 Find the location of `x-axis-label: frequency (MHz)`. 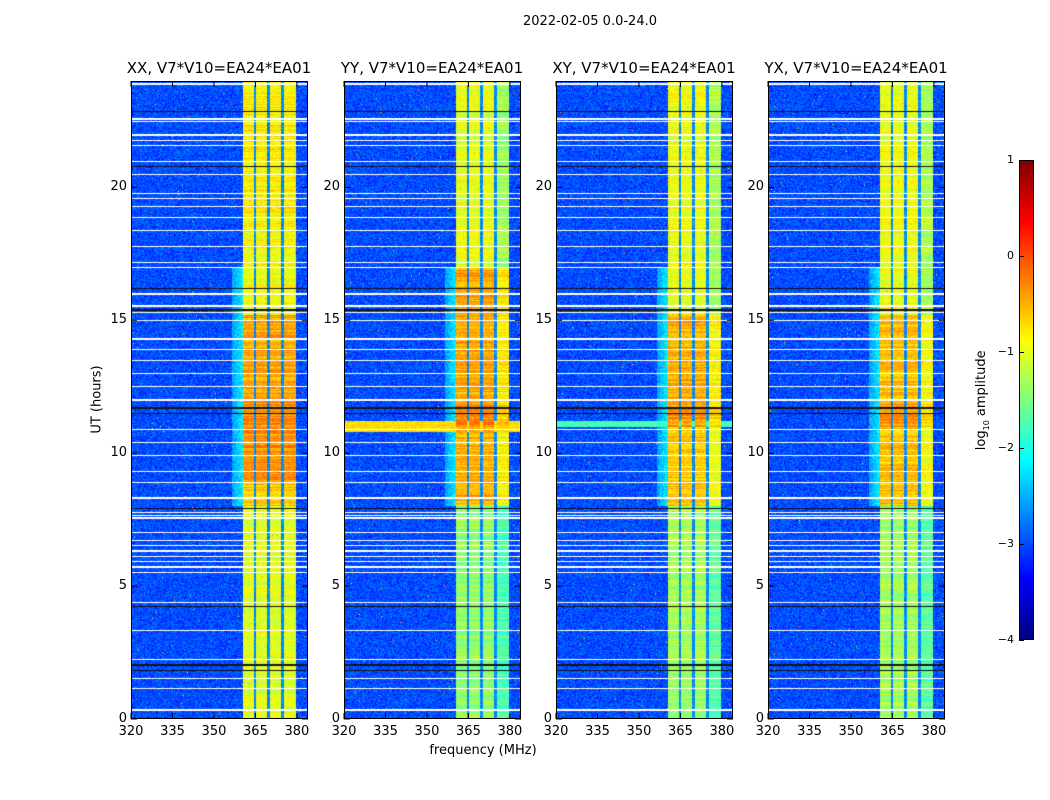

x-axis-label: frequency (MHz) is located at coordinates (483, 750).